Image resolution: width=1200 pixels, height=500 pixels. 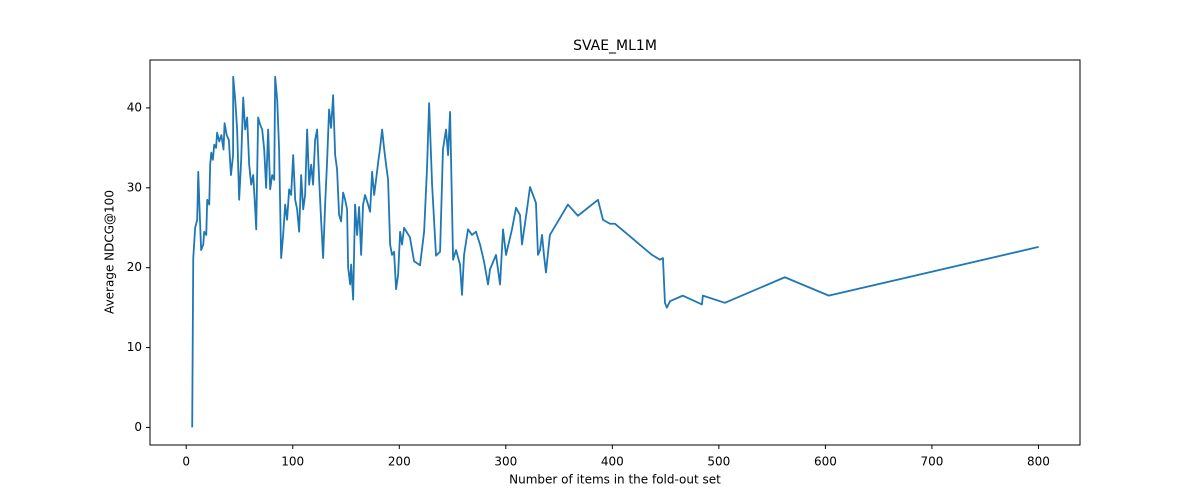 I want to click on x-tick-label: 500, so click(x=718, y=462).